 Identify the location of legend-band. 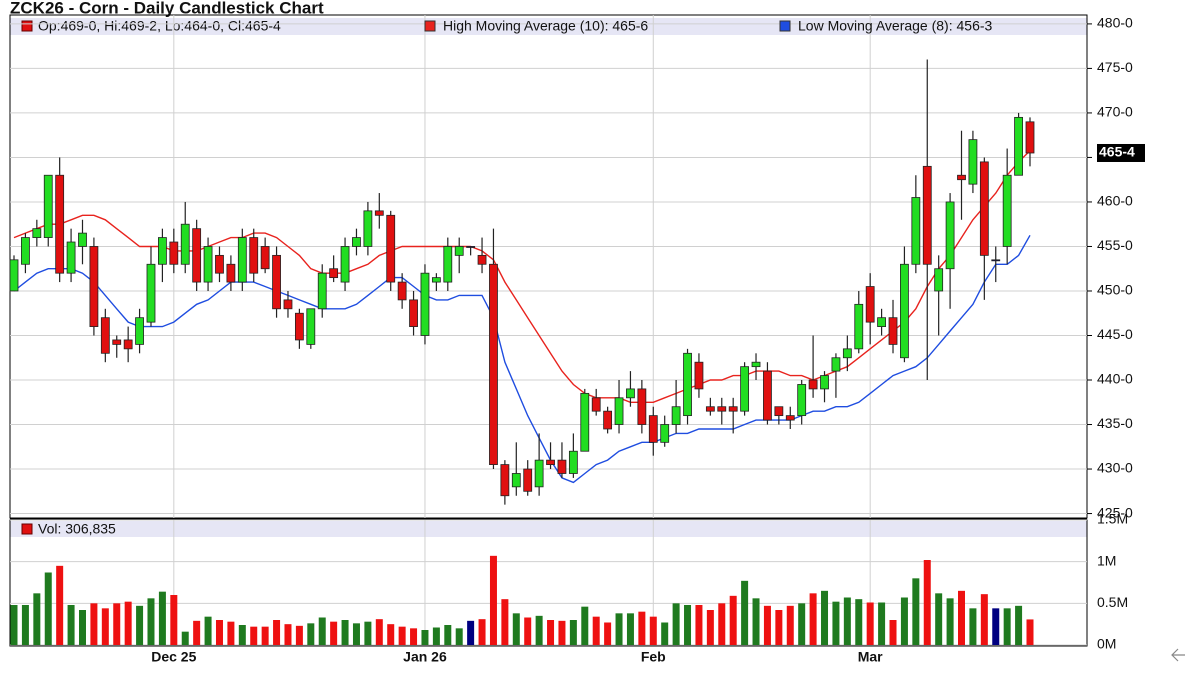
(548, 26).